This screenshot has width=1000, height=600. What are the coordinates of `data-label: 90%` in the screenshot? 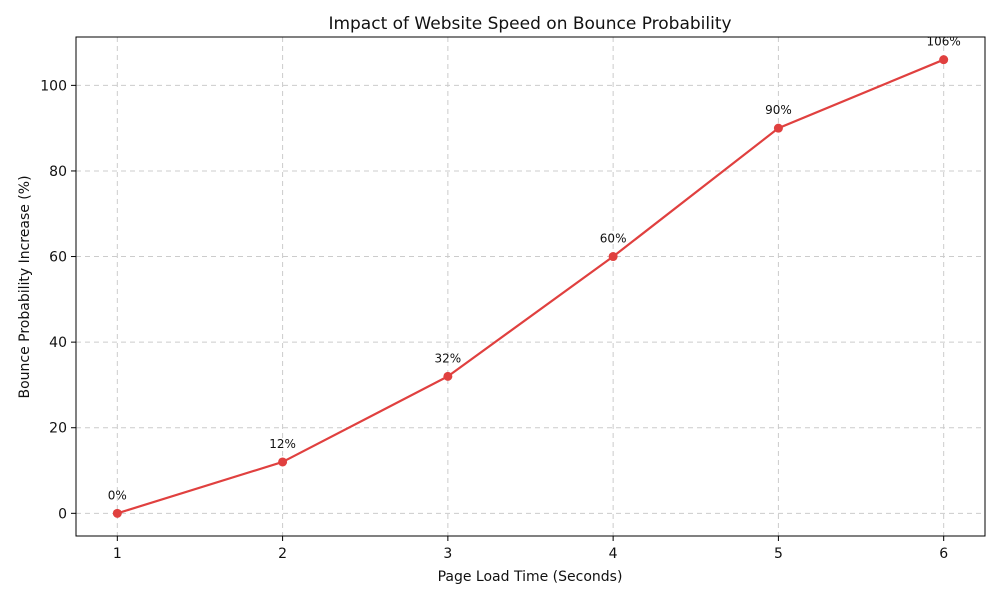 It's located at (778, 110).